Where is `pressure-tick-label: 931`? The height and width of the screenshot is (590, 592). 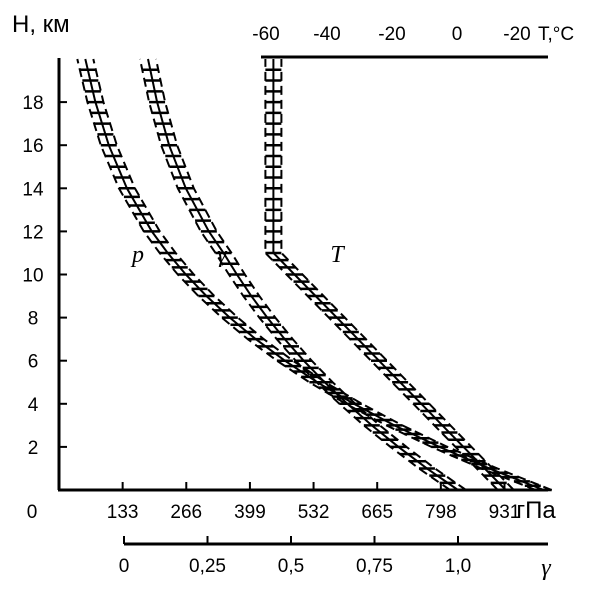
pressure-tick-label: 931 is located at coordinates (505, 512).